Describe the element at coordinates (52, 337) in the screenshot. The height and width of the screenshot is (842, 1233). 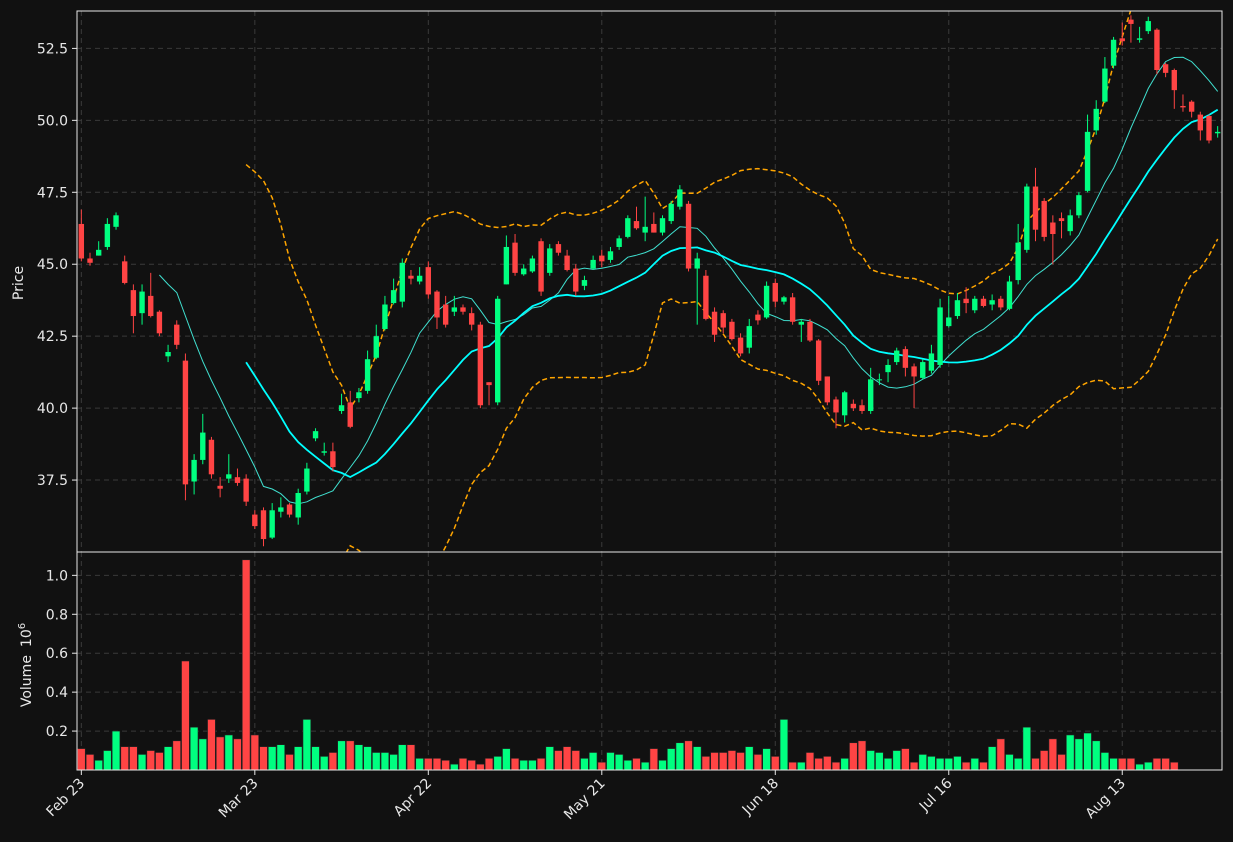
I see `price-tick-label: 42.5` at that location.